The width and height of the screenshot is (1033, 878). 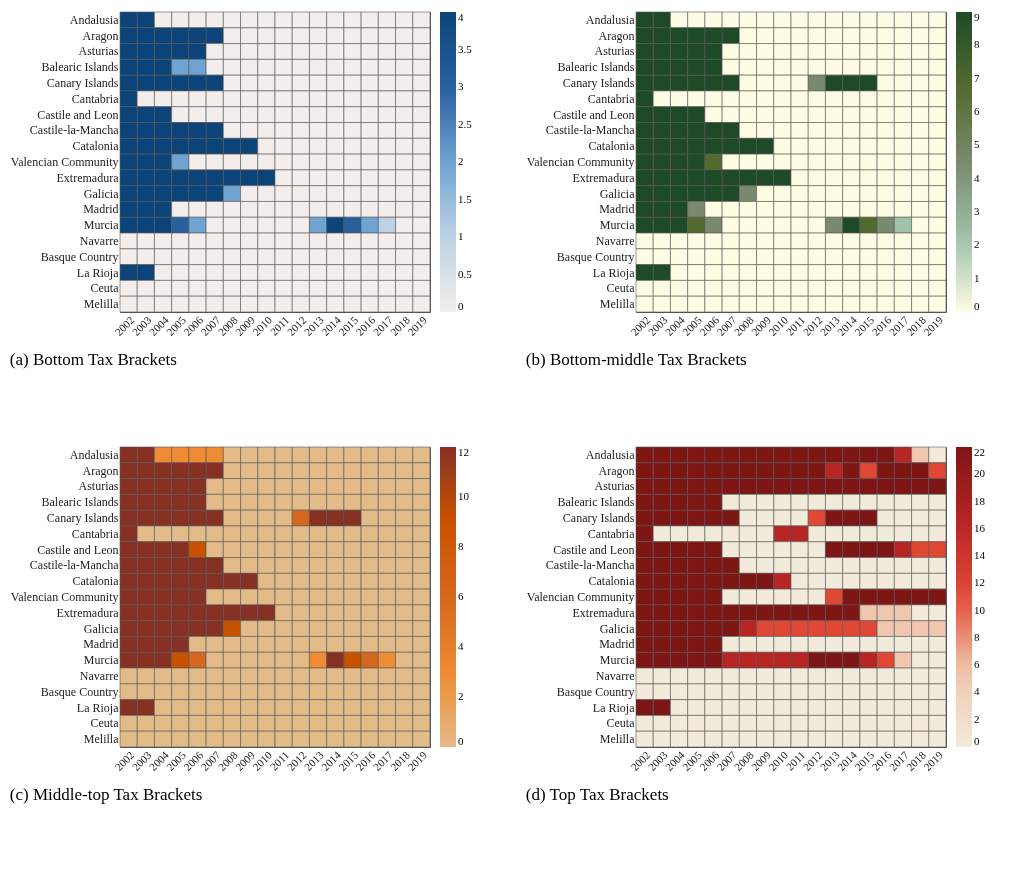 What do you see at coordinates (465, 198) in the screenshot?
I see `color-bar-label: 1.5` at bounding box center [465, 198].